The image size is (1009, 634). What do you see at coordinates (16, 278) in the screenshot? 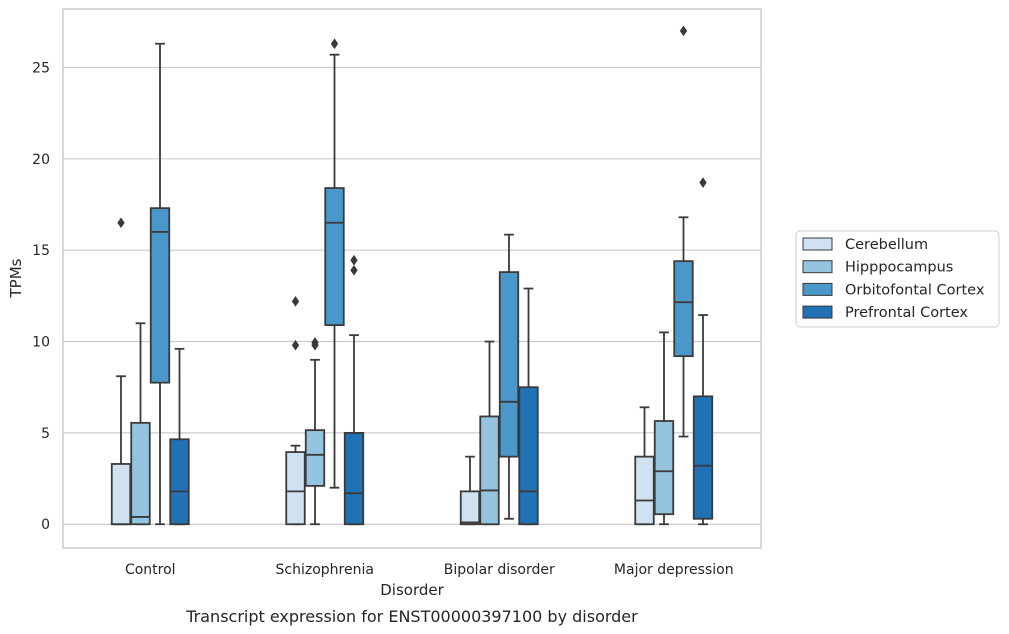
I see `y-axis-label: TPMs` at bounding box center [16, 278].